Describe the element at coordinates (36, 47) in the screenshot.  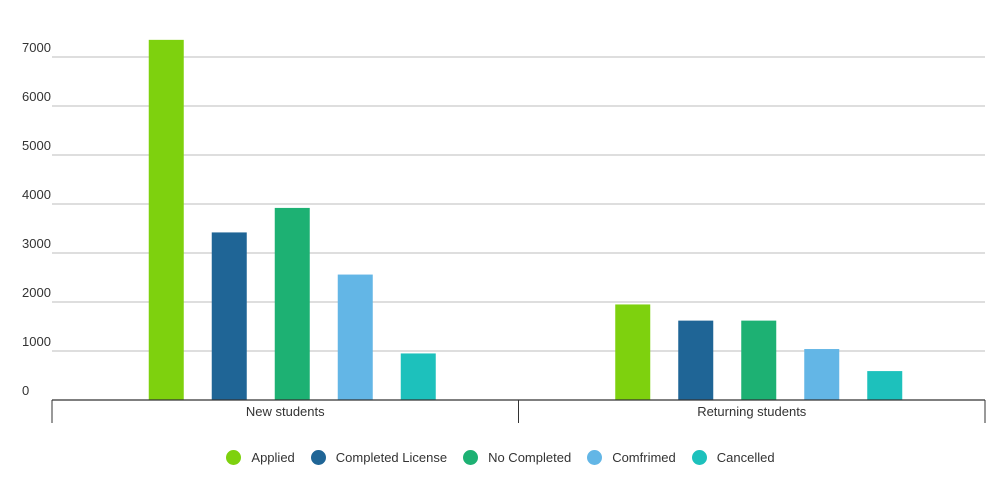
I see `y-tick-label: 7000` at that location.